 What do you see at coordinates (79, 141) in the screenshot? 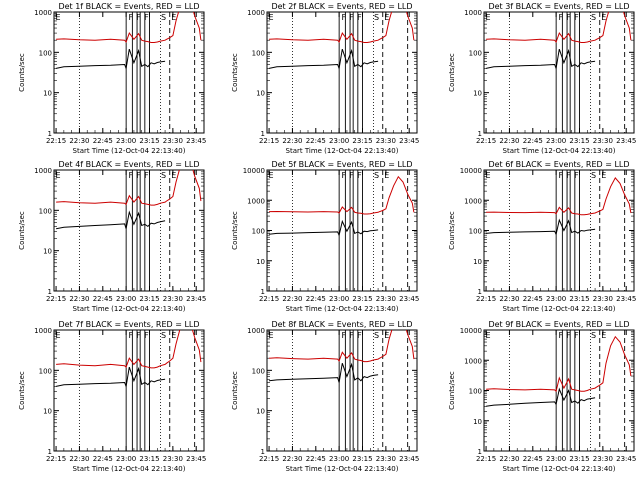
I see `plot-1-xtick-label: 22:30` at bounding box center [79, 141].